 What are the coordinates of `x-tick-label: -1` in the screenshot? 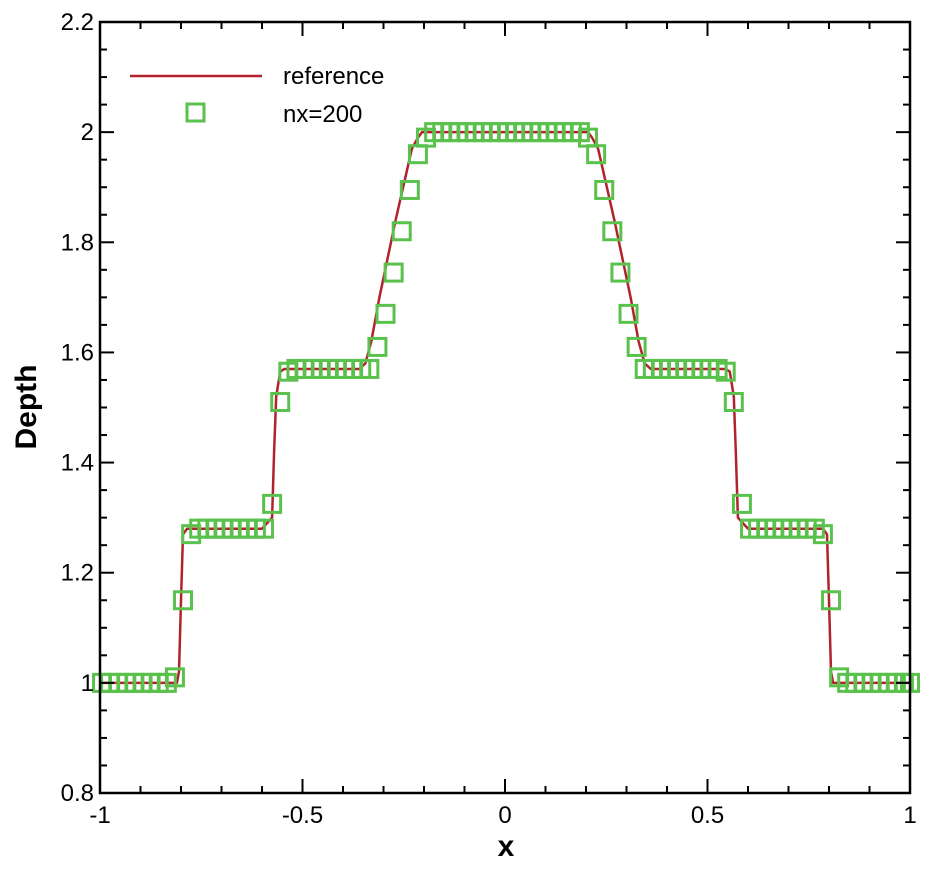 It's located at (99, 815).